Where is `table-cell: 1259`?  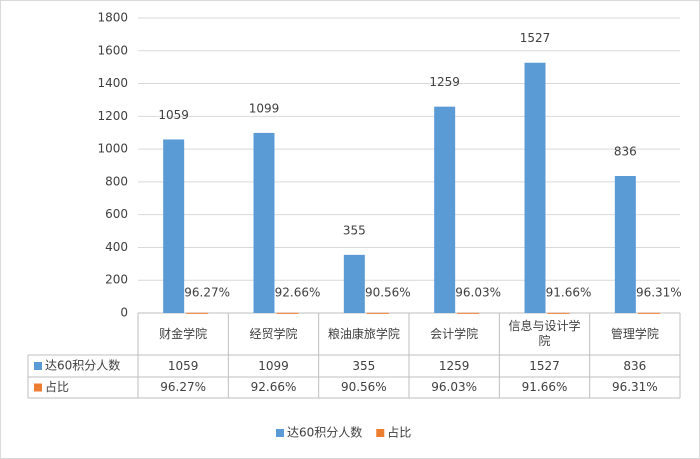 table-cell: 1259 is located at coordinates (454, 365).